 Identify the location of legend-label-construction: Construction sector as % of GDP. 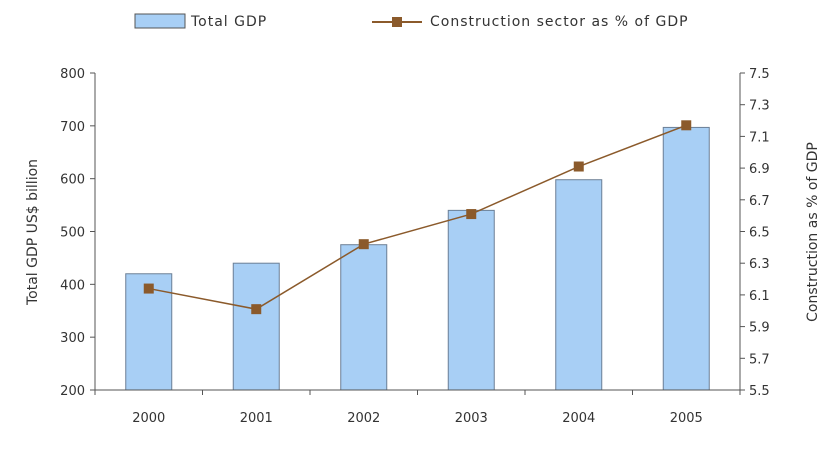
(559, 22).